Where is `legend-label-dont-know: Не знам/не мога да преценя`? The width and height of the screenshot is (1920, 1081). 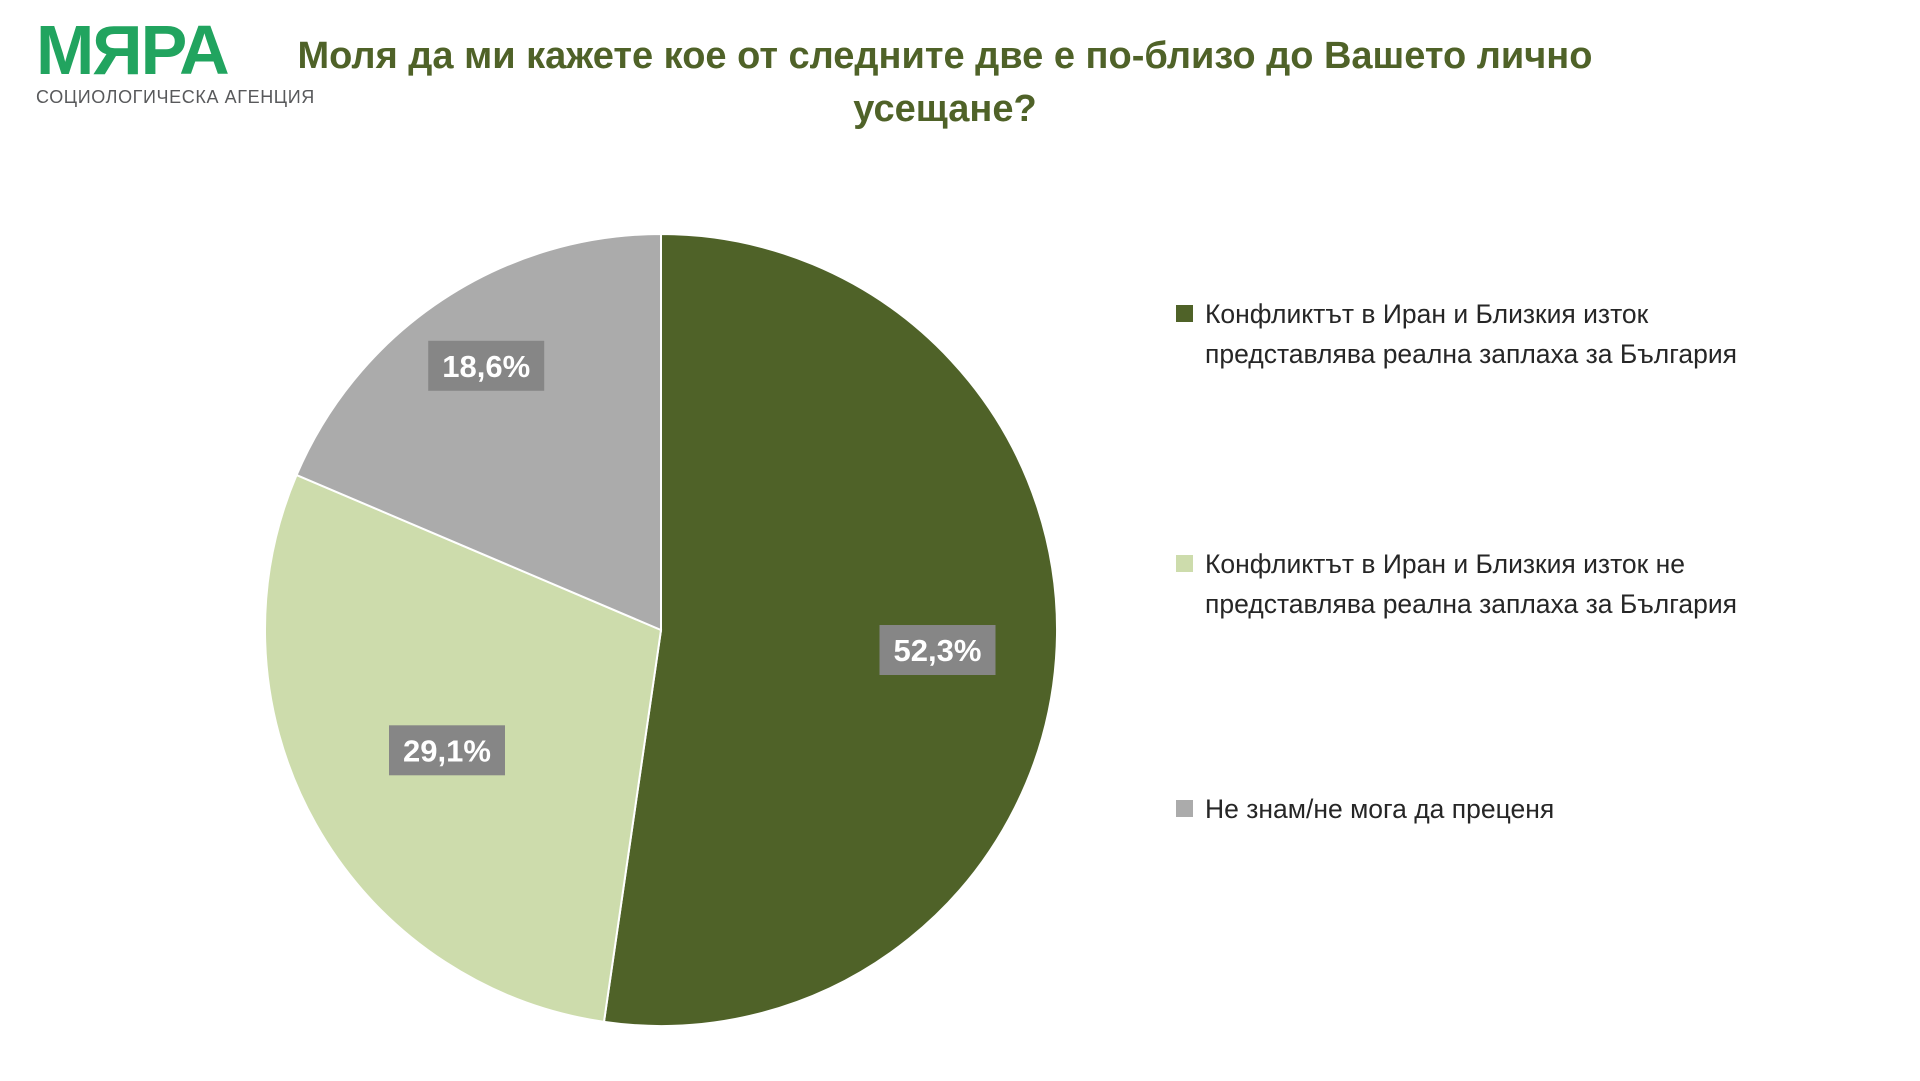 legend-label-dont-know: Не знам/не мога да преценя is located at coordinates (1380, 809).